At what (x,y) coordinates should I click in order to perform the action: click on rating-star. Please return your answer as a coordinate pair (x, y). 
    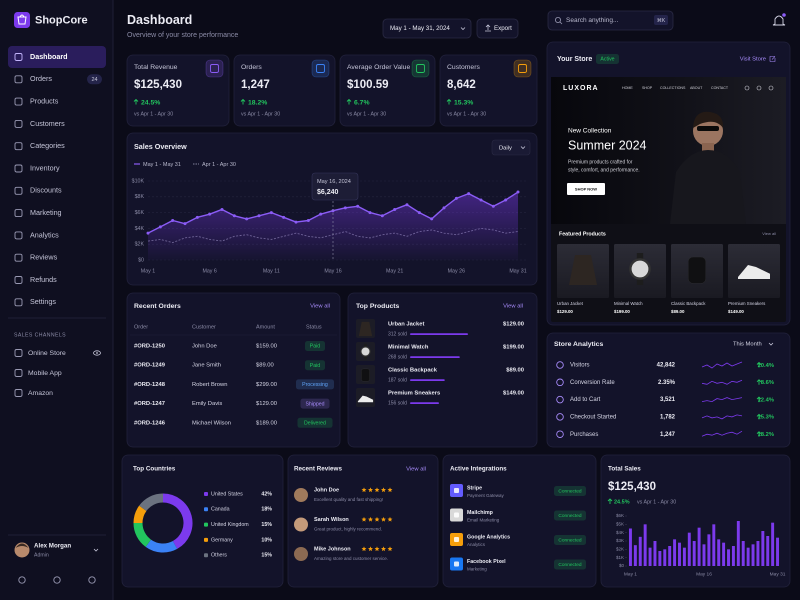
    Looking at the image, I should click on (370, 519).